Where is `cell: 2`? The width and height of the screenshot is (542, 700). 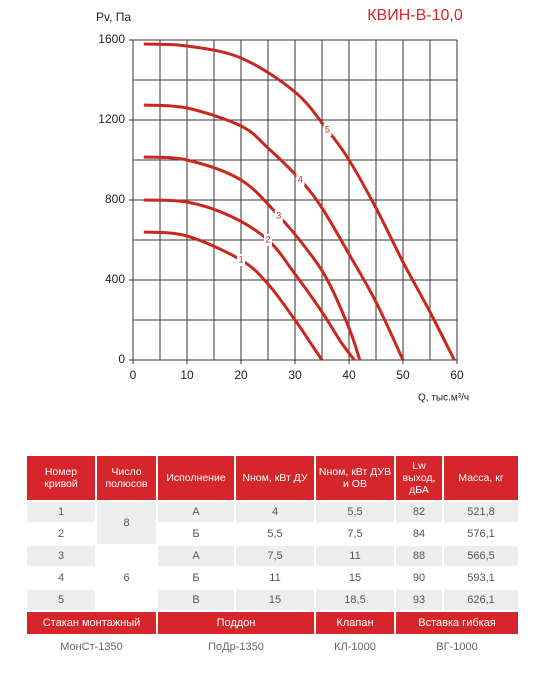
cell: 2 is located at coordinates (61, 534).